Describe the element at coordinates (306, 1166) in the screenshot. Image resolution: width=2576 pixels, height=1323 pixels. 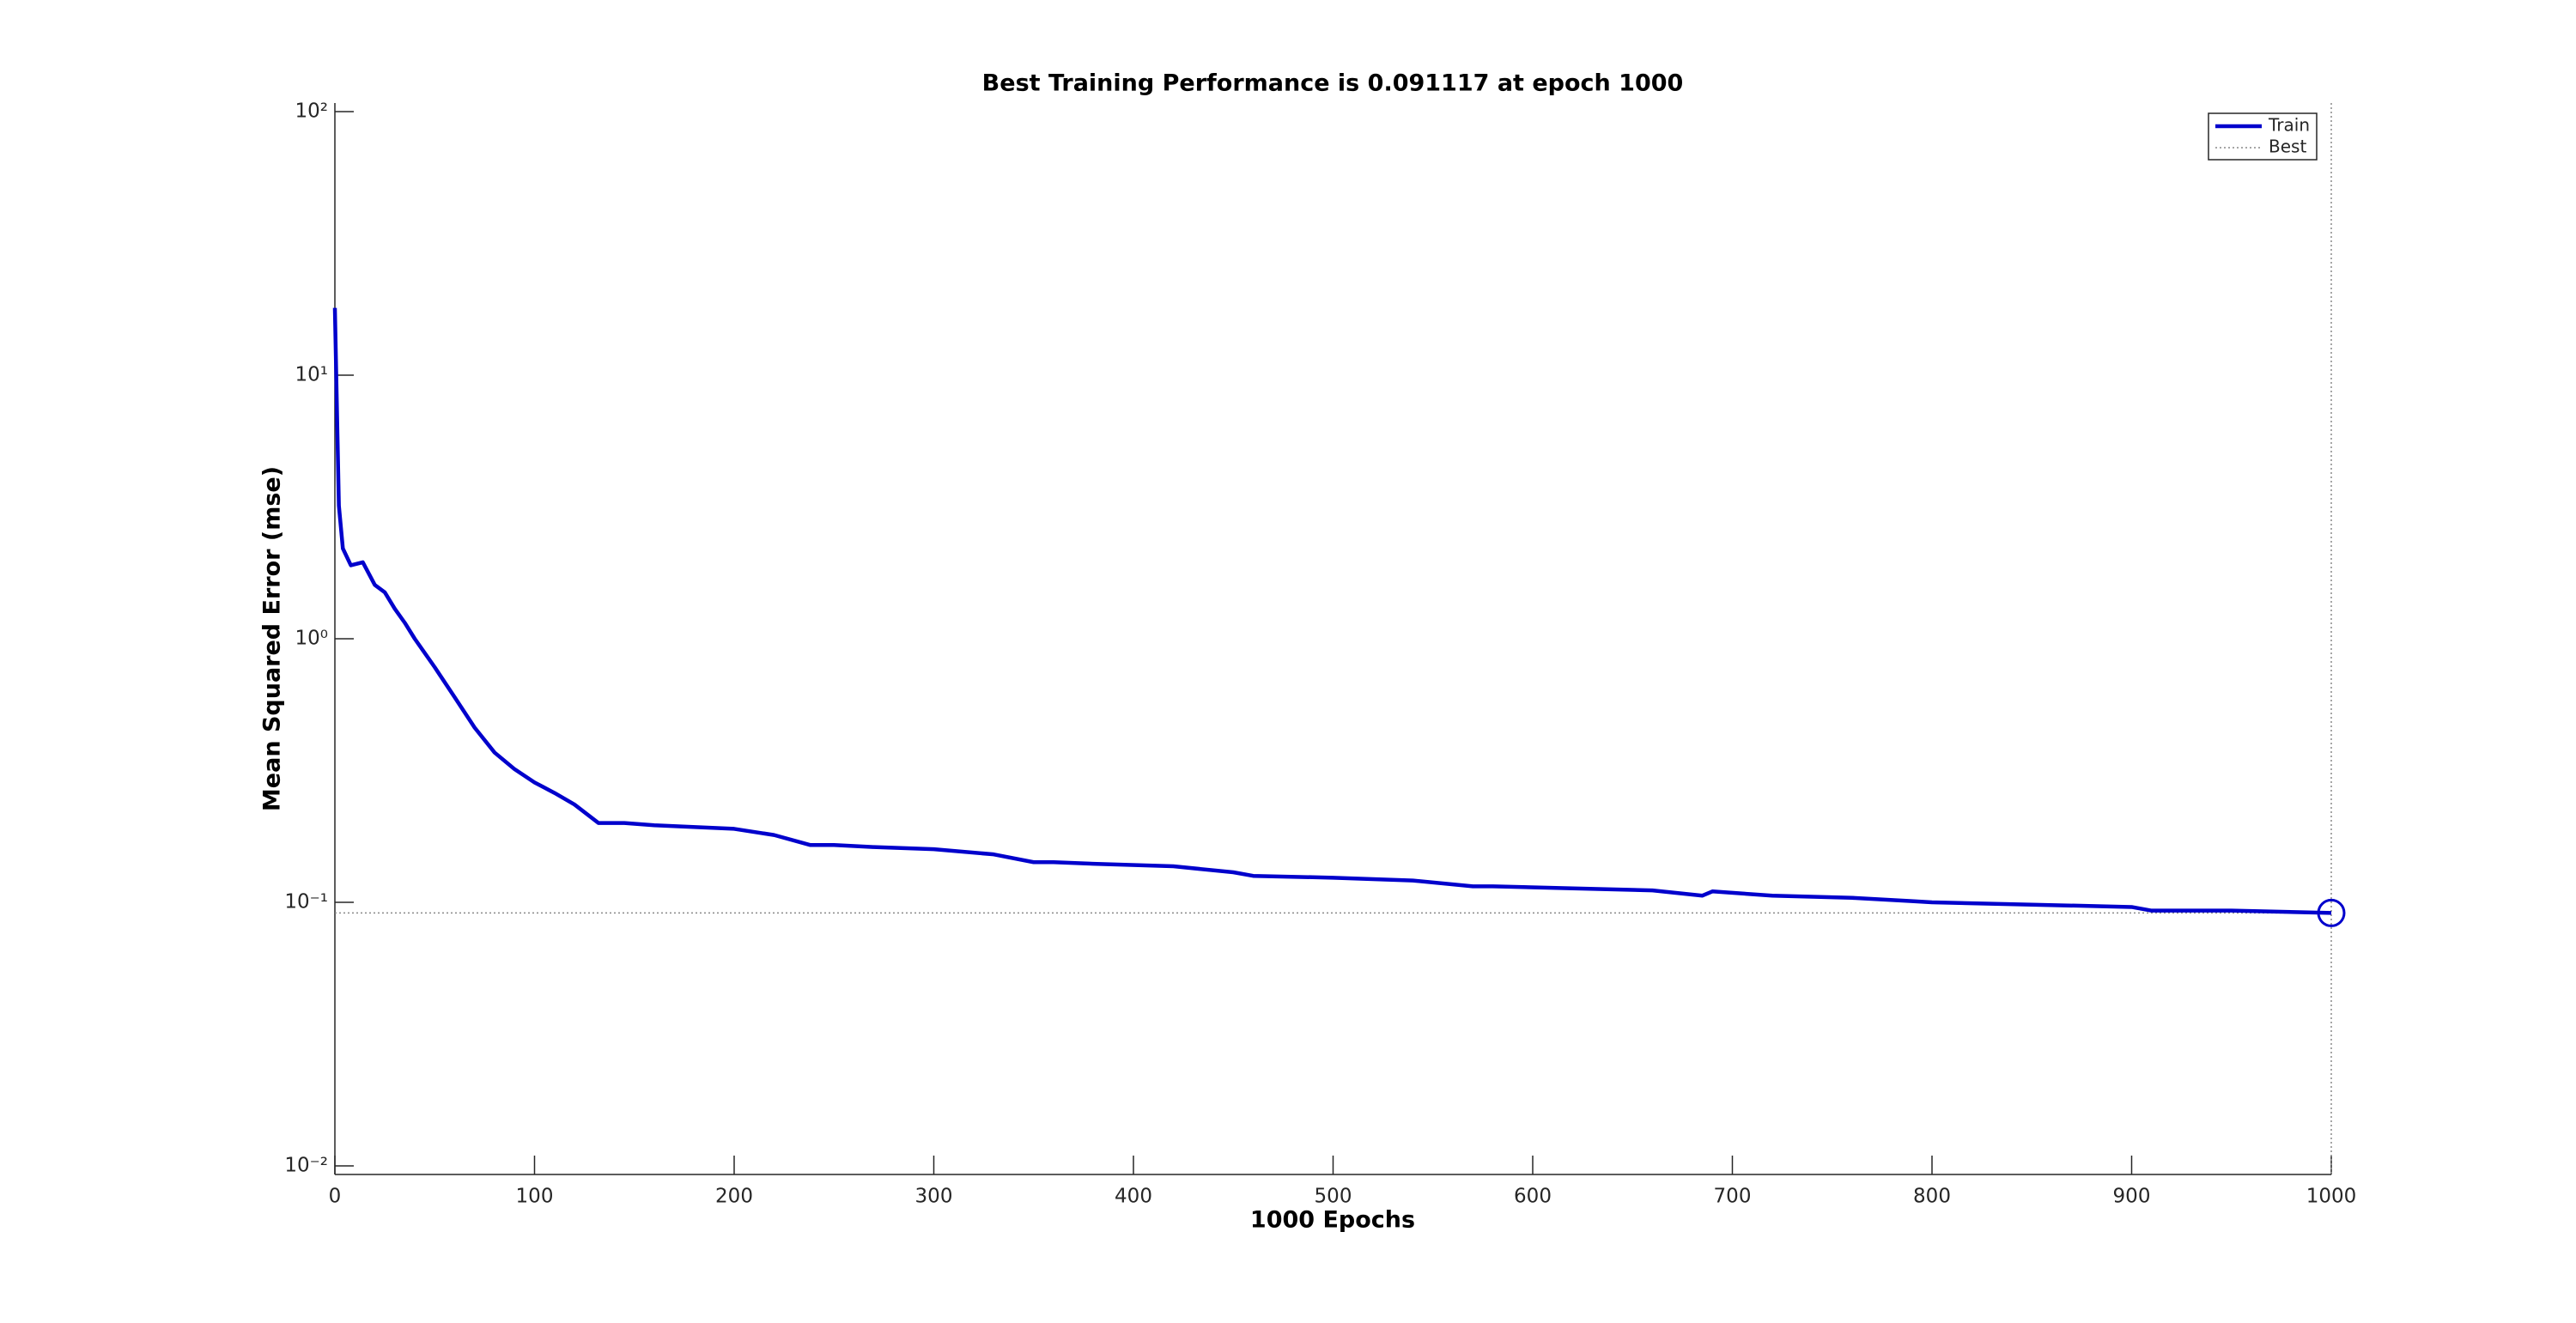
I see `y-tick-label: 10⁻²` at that location.